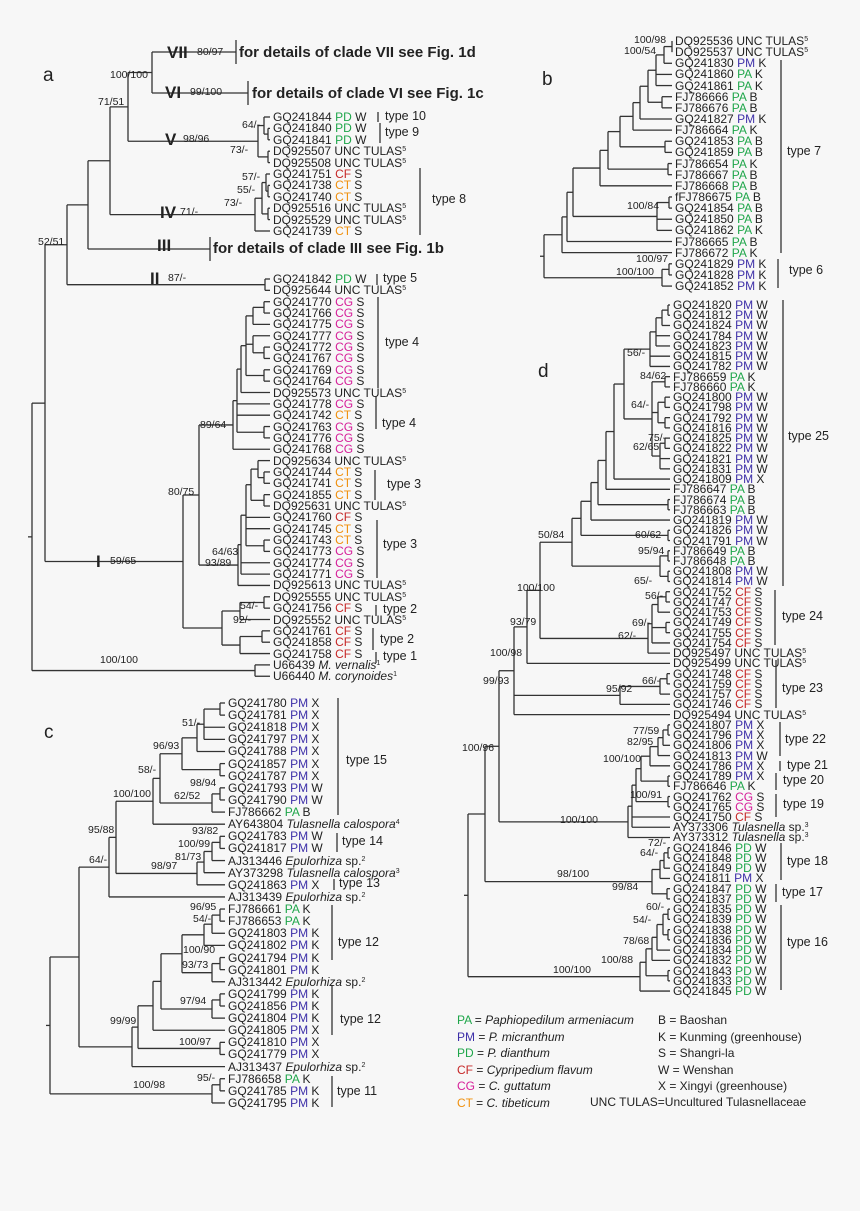  Describe the element at coordinates (315, 727) in the screenshot. I see `site-code: X` at that location.